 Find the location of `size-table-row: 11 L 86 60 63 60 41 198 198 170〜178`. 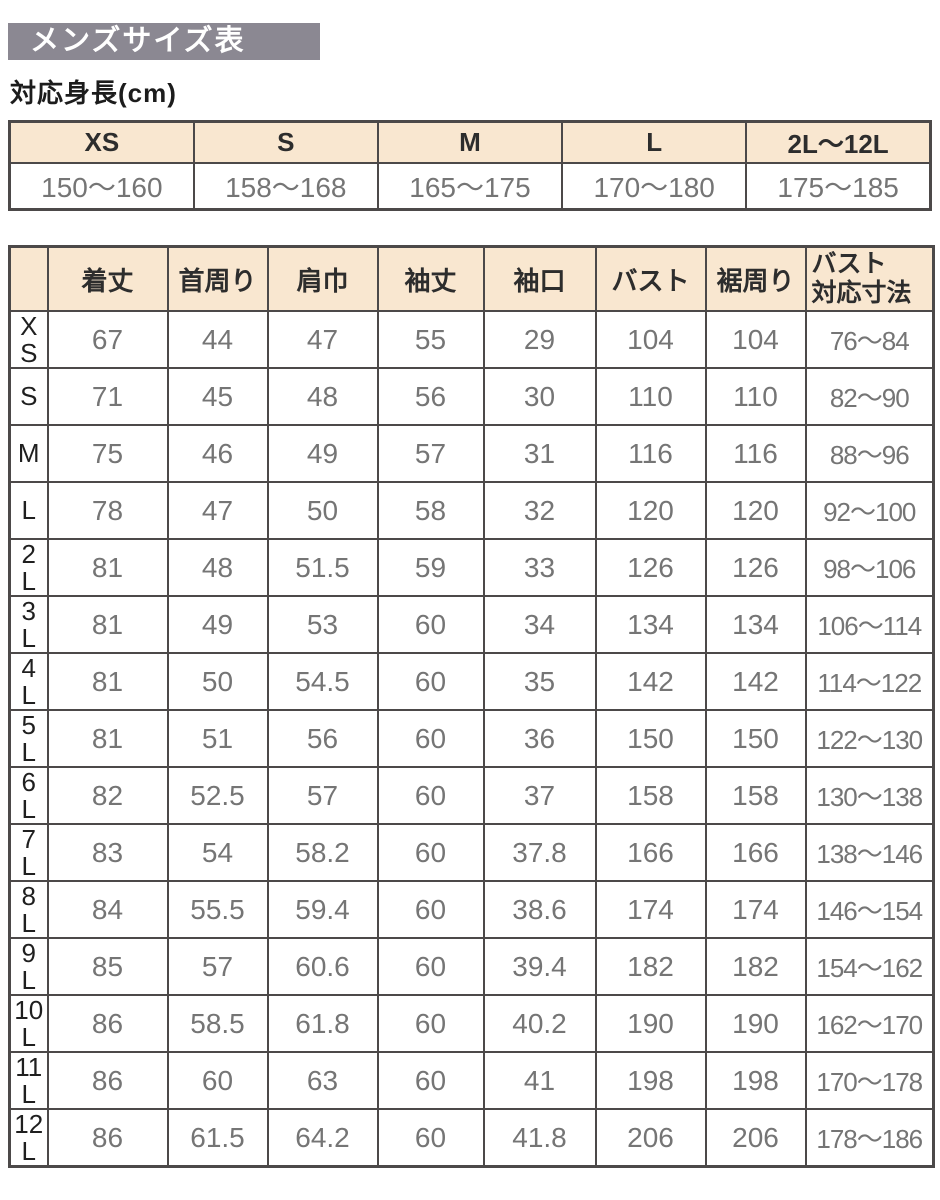

size-table-row: 11 L 86 60 63 60 41 198 198 170〜178 is located at coordinates (471, 1081).